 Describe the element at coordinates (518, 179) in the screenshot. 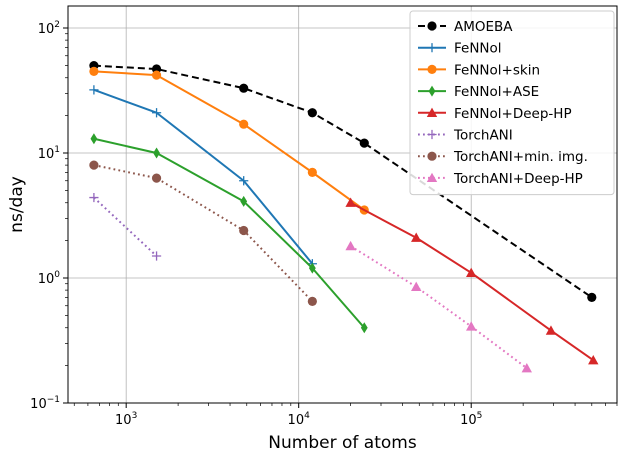

I see `legend-label: TorchANI+Deep-HP` at that location.